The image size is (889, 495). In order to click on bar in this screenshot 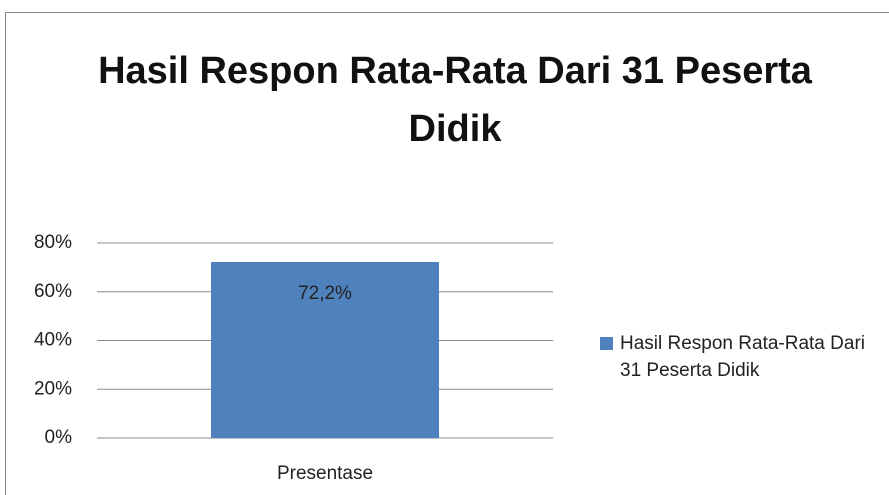, I will do `click(325, 350)`.